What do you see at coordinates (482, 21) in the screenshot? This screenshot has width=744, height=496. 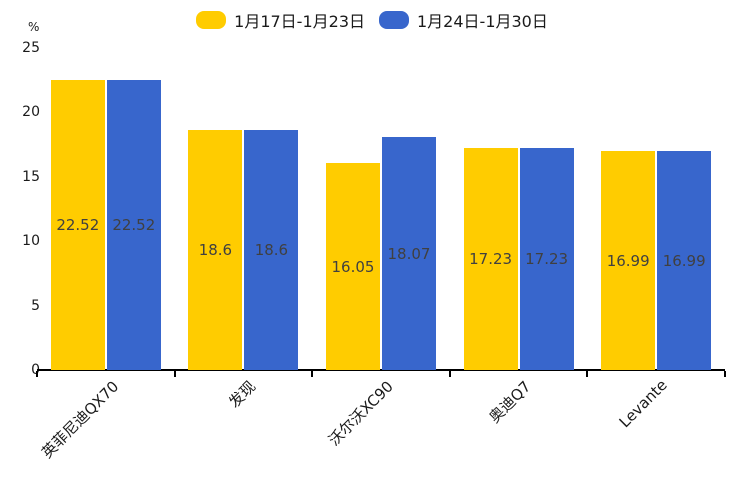 I see `legend-label: 1月24日-1月30日` at bounding box center [482, 21].